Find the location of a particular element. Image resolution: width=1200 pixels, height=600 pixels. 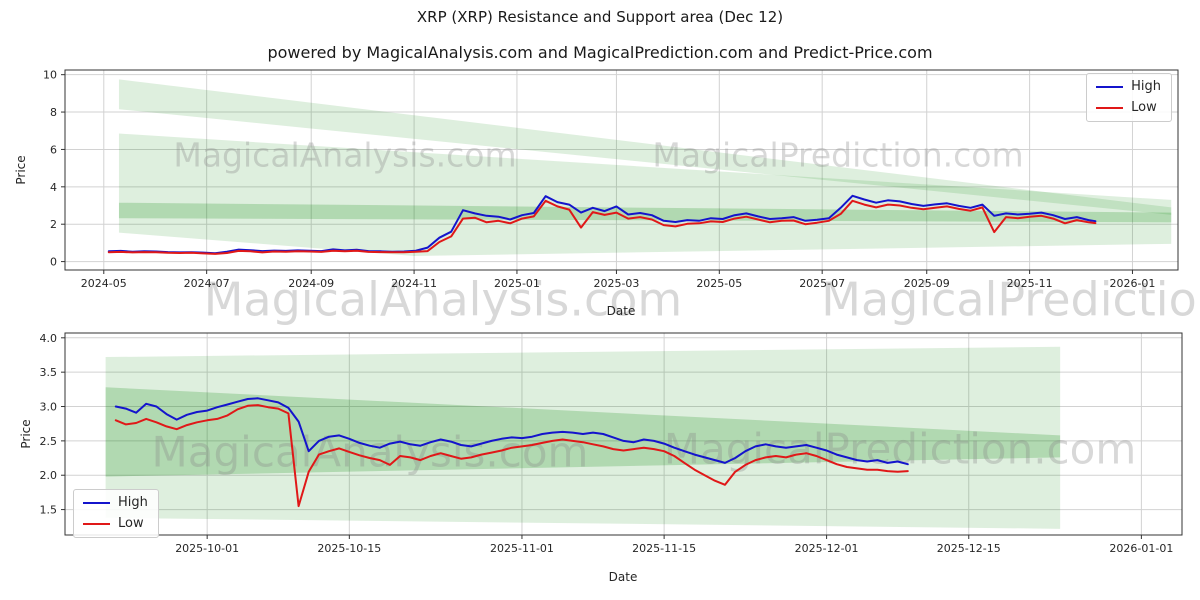

high-line is located at coordinates (511, 431).